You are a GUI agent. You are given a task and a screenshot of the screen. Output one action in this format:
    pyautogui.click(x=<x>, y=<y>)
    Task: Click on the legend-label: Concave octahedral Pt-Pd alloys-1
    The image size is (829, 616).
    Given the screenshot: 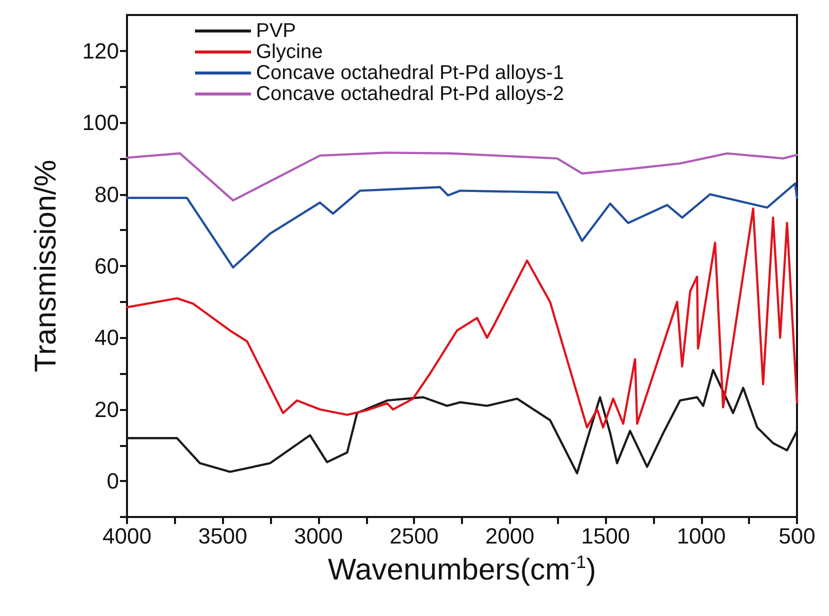 What is the action you would take?
    pyautogui.click(x=410, y=73)
    